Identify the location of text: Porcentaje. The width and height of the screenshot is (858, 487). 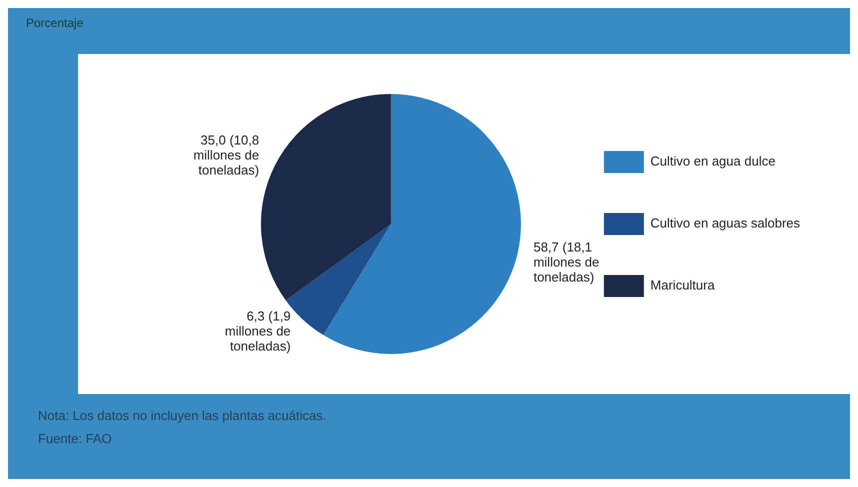
(54, 23).